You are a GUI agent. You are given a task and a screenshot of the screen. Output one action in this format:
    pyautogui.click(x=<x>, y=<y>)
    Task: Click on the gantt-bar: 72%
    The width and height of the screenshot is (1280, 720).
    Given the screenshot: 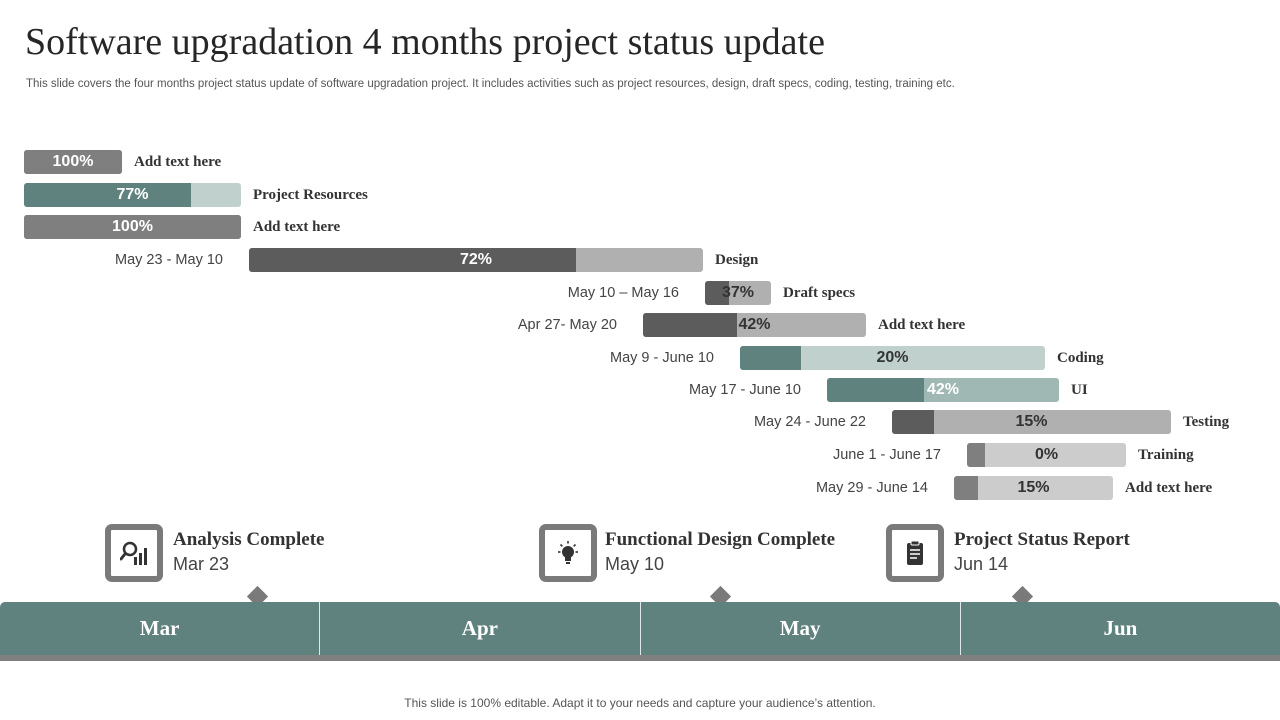 What is the action you would take?
    pyautogui.click(x=476, y=260)
    